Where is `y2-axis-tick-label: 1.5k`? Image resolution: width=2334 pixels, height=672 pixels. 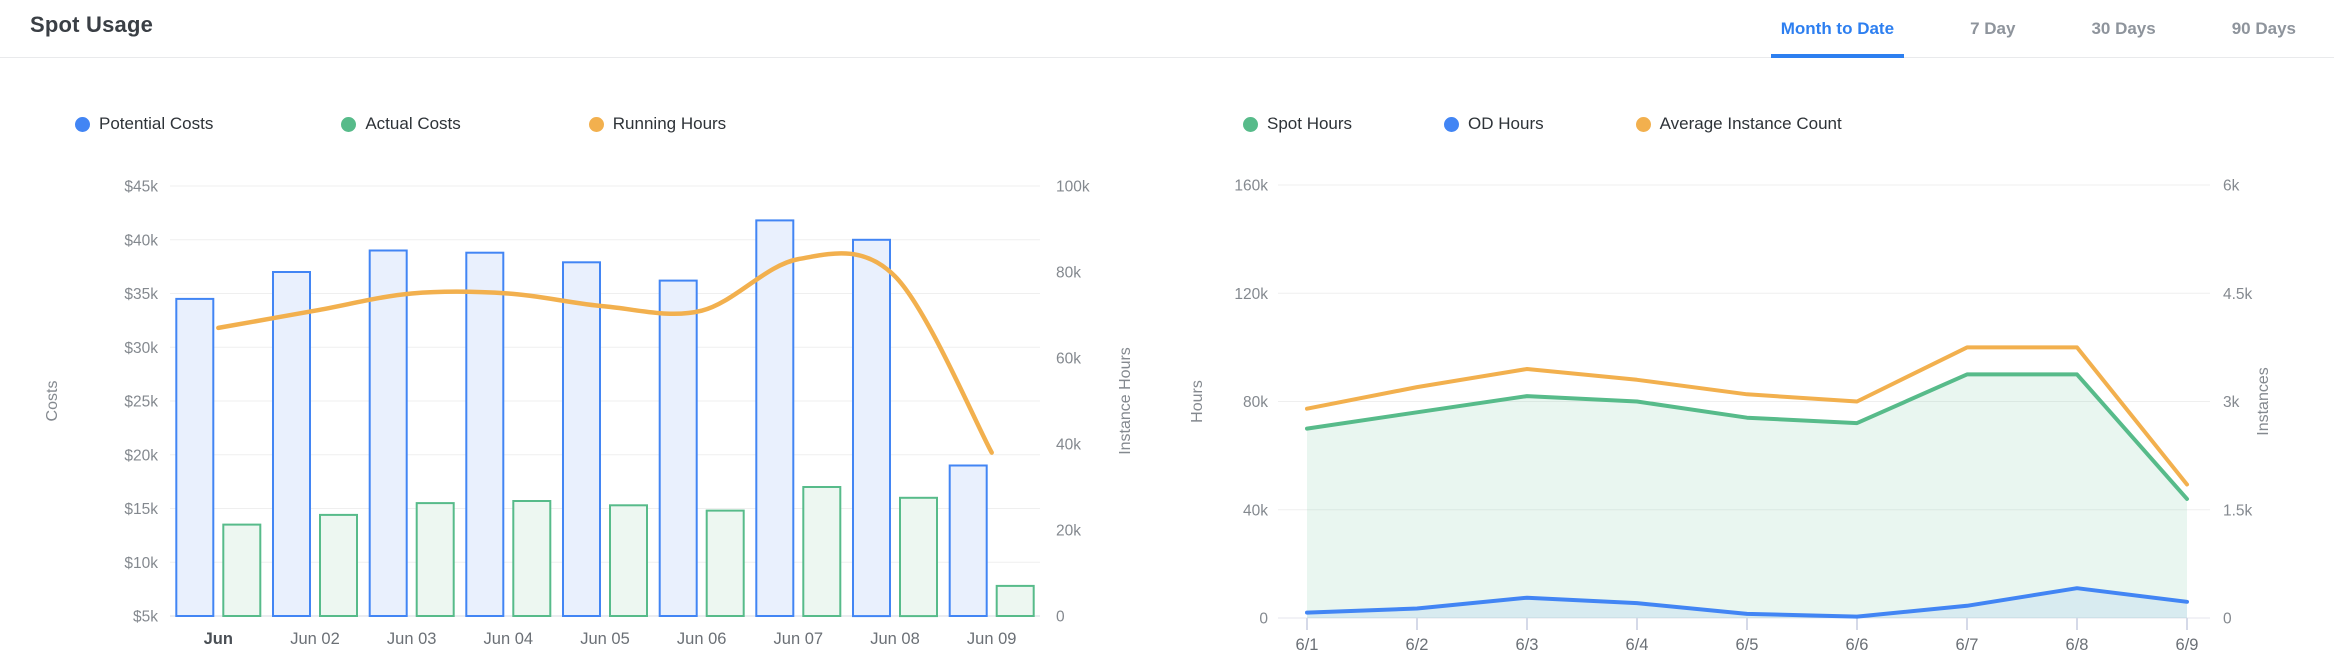
y2-axis-tick-label: 1.5k is located at coordinates (2238, 510).